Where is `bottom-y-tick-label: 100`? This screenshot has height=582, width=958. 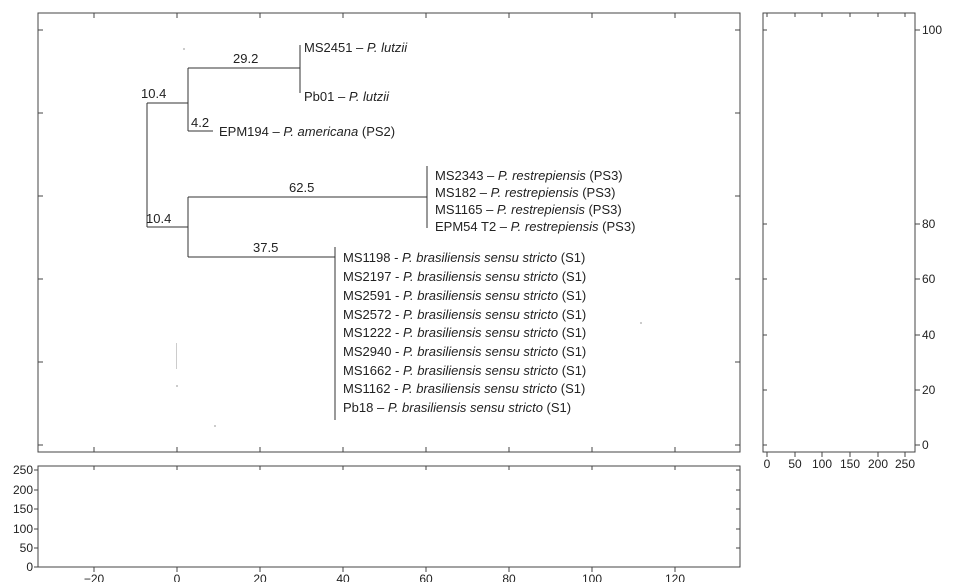
bottom-y-tick-label: 100 is located at coordinates (23, 529).